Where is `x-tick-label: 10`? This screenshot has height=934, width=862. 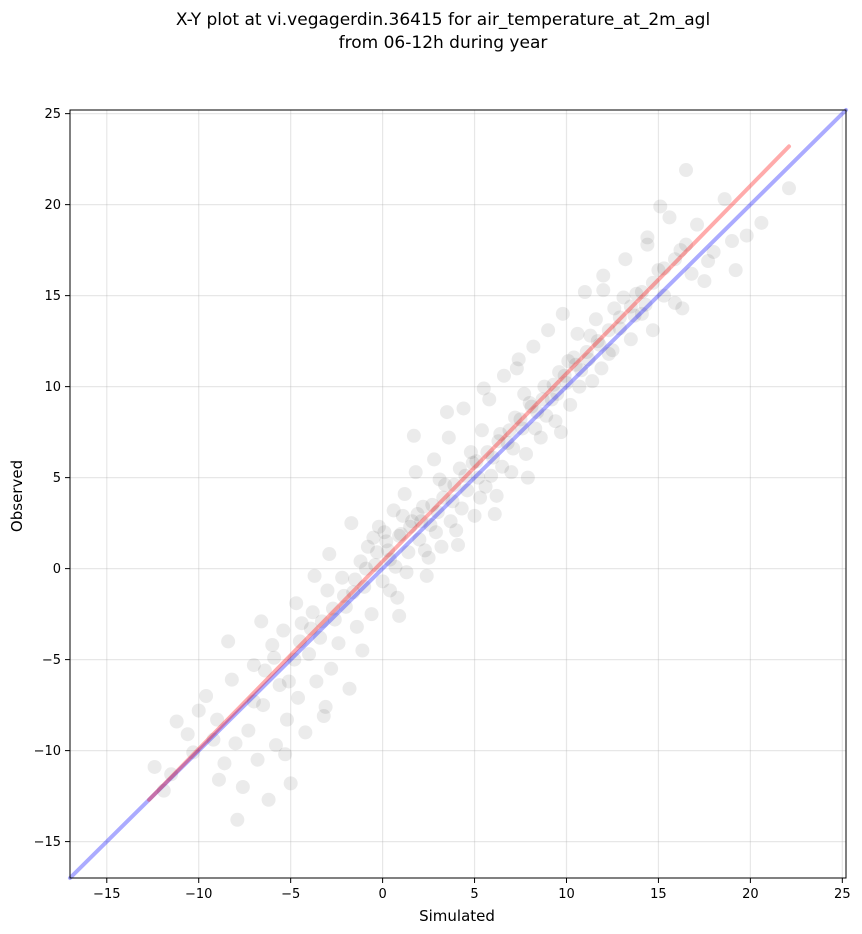
x-tick-label: 10 is located at coordinates (566, 894).